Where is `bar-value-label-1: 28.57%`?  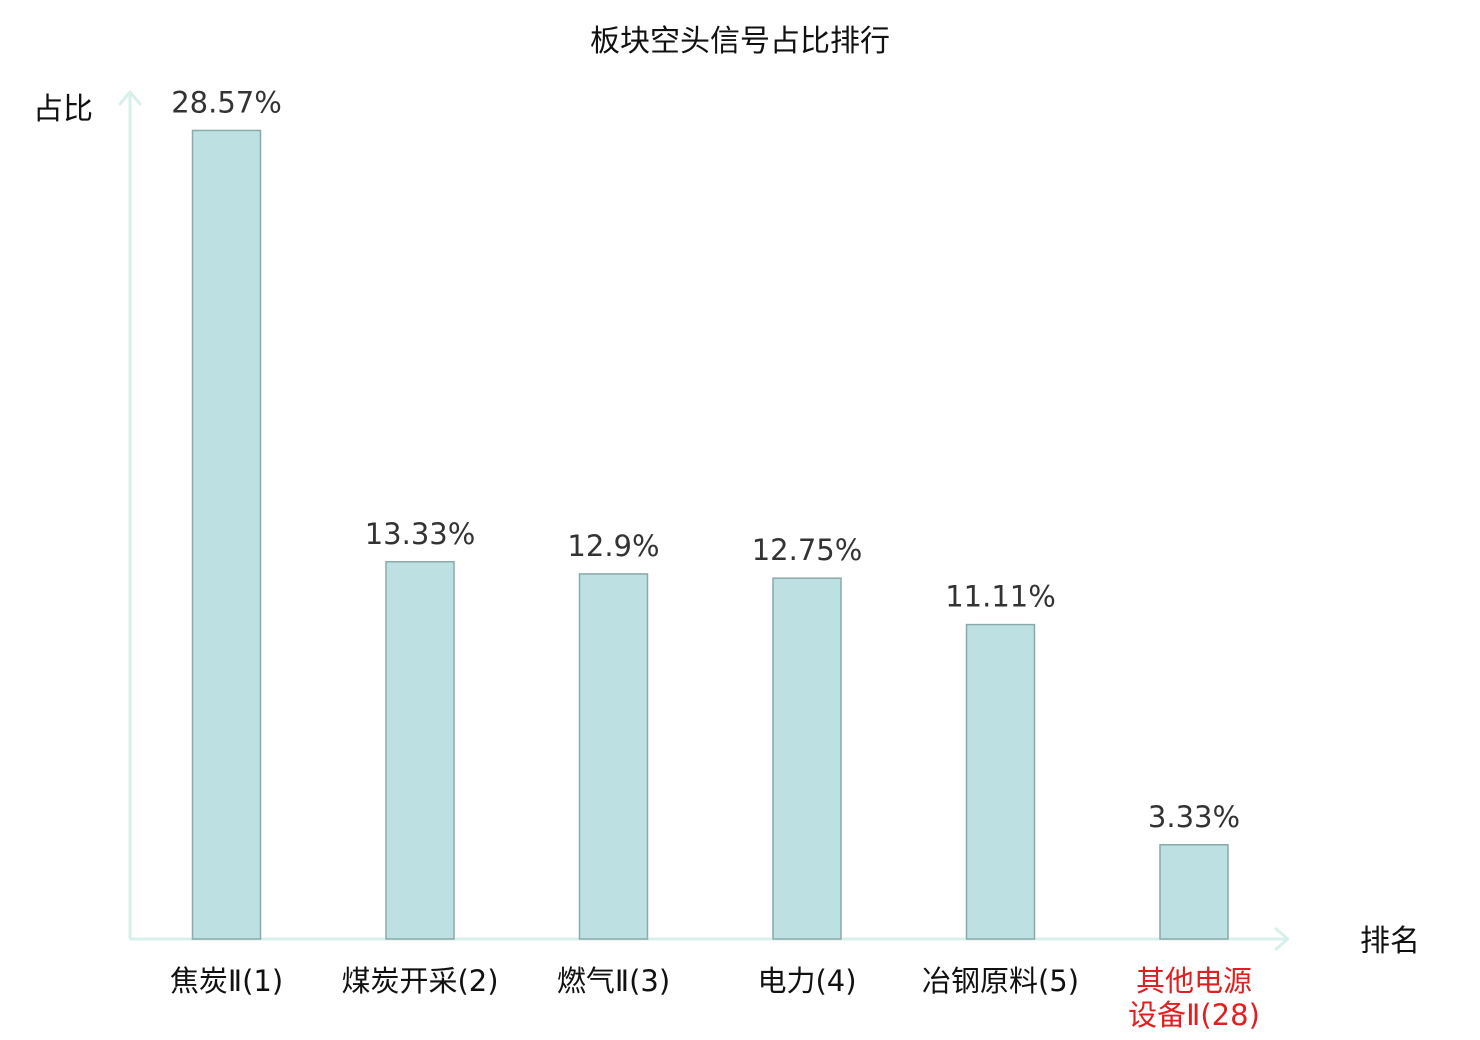 bar-value-label-1: 28.57% is located at coordinates (226, 102).